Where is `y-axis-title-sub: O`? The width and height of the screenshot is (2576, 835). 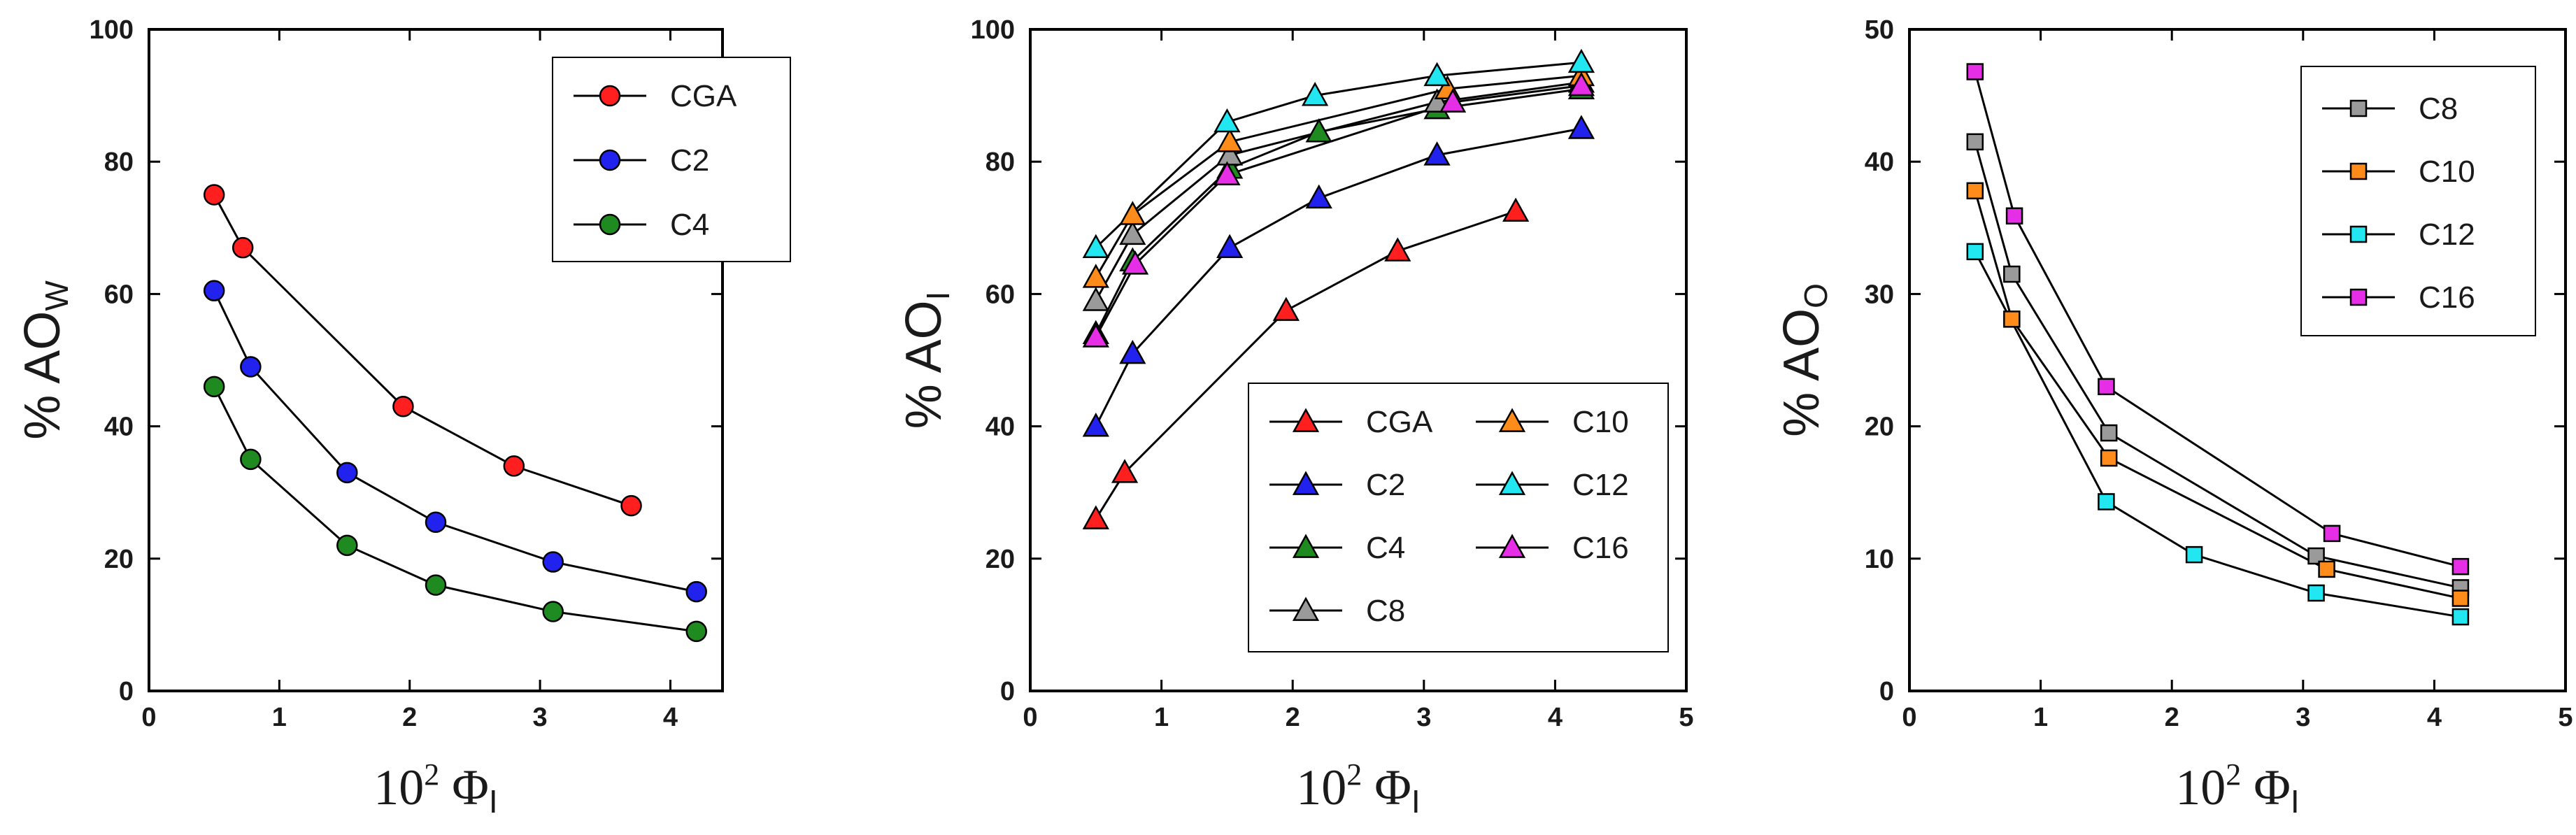
y-axis-title-sub: O is located at coordinates (1816, 295).